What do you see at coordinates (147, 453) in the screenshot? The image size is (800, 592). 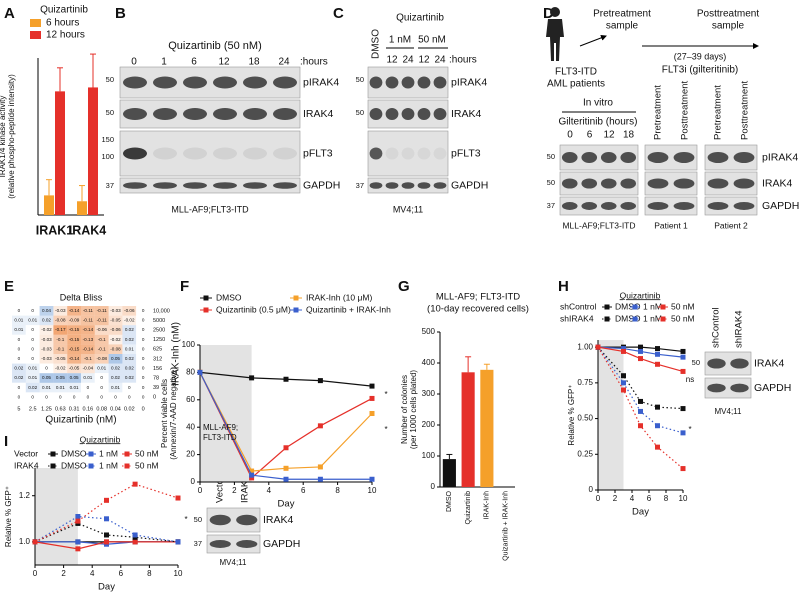 I see `legend-label: 50 nM` at bounding box center [147, 453].